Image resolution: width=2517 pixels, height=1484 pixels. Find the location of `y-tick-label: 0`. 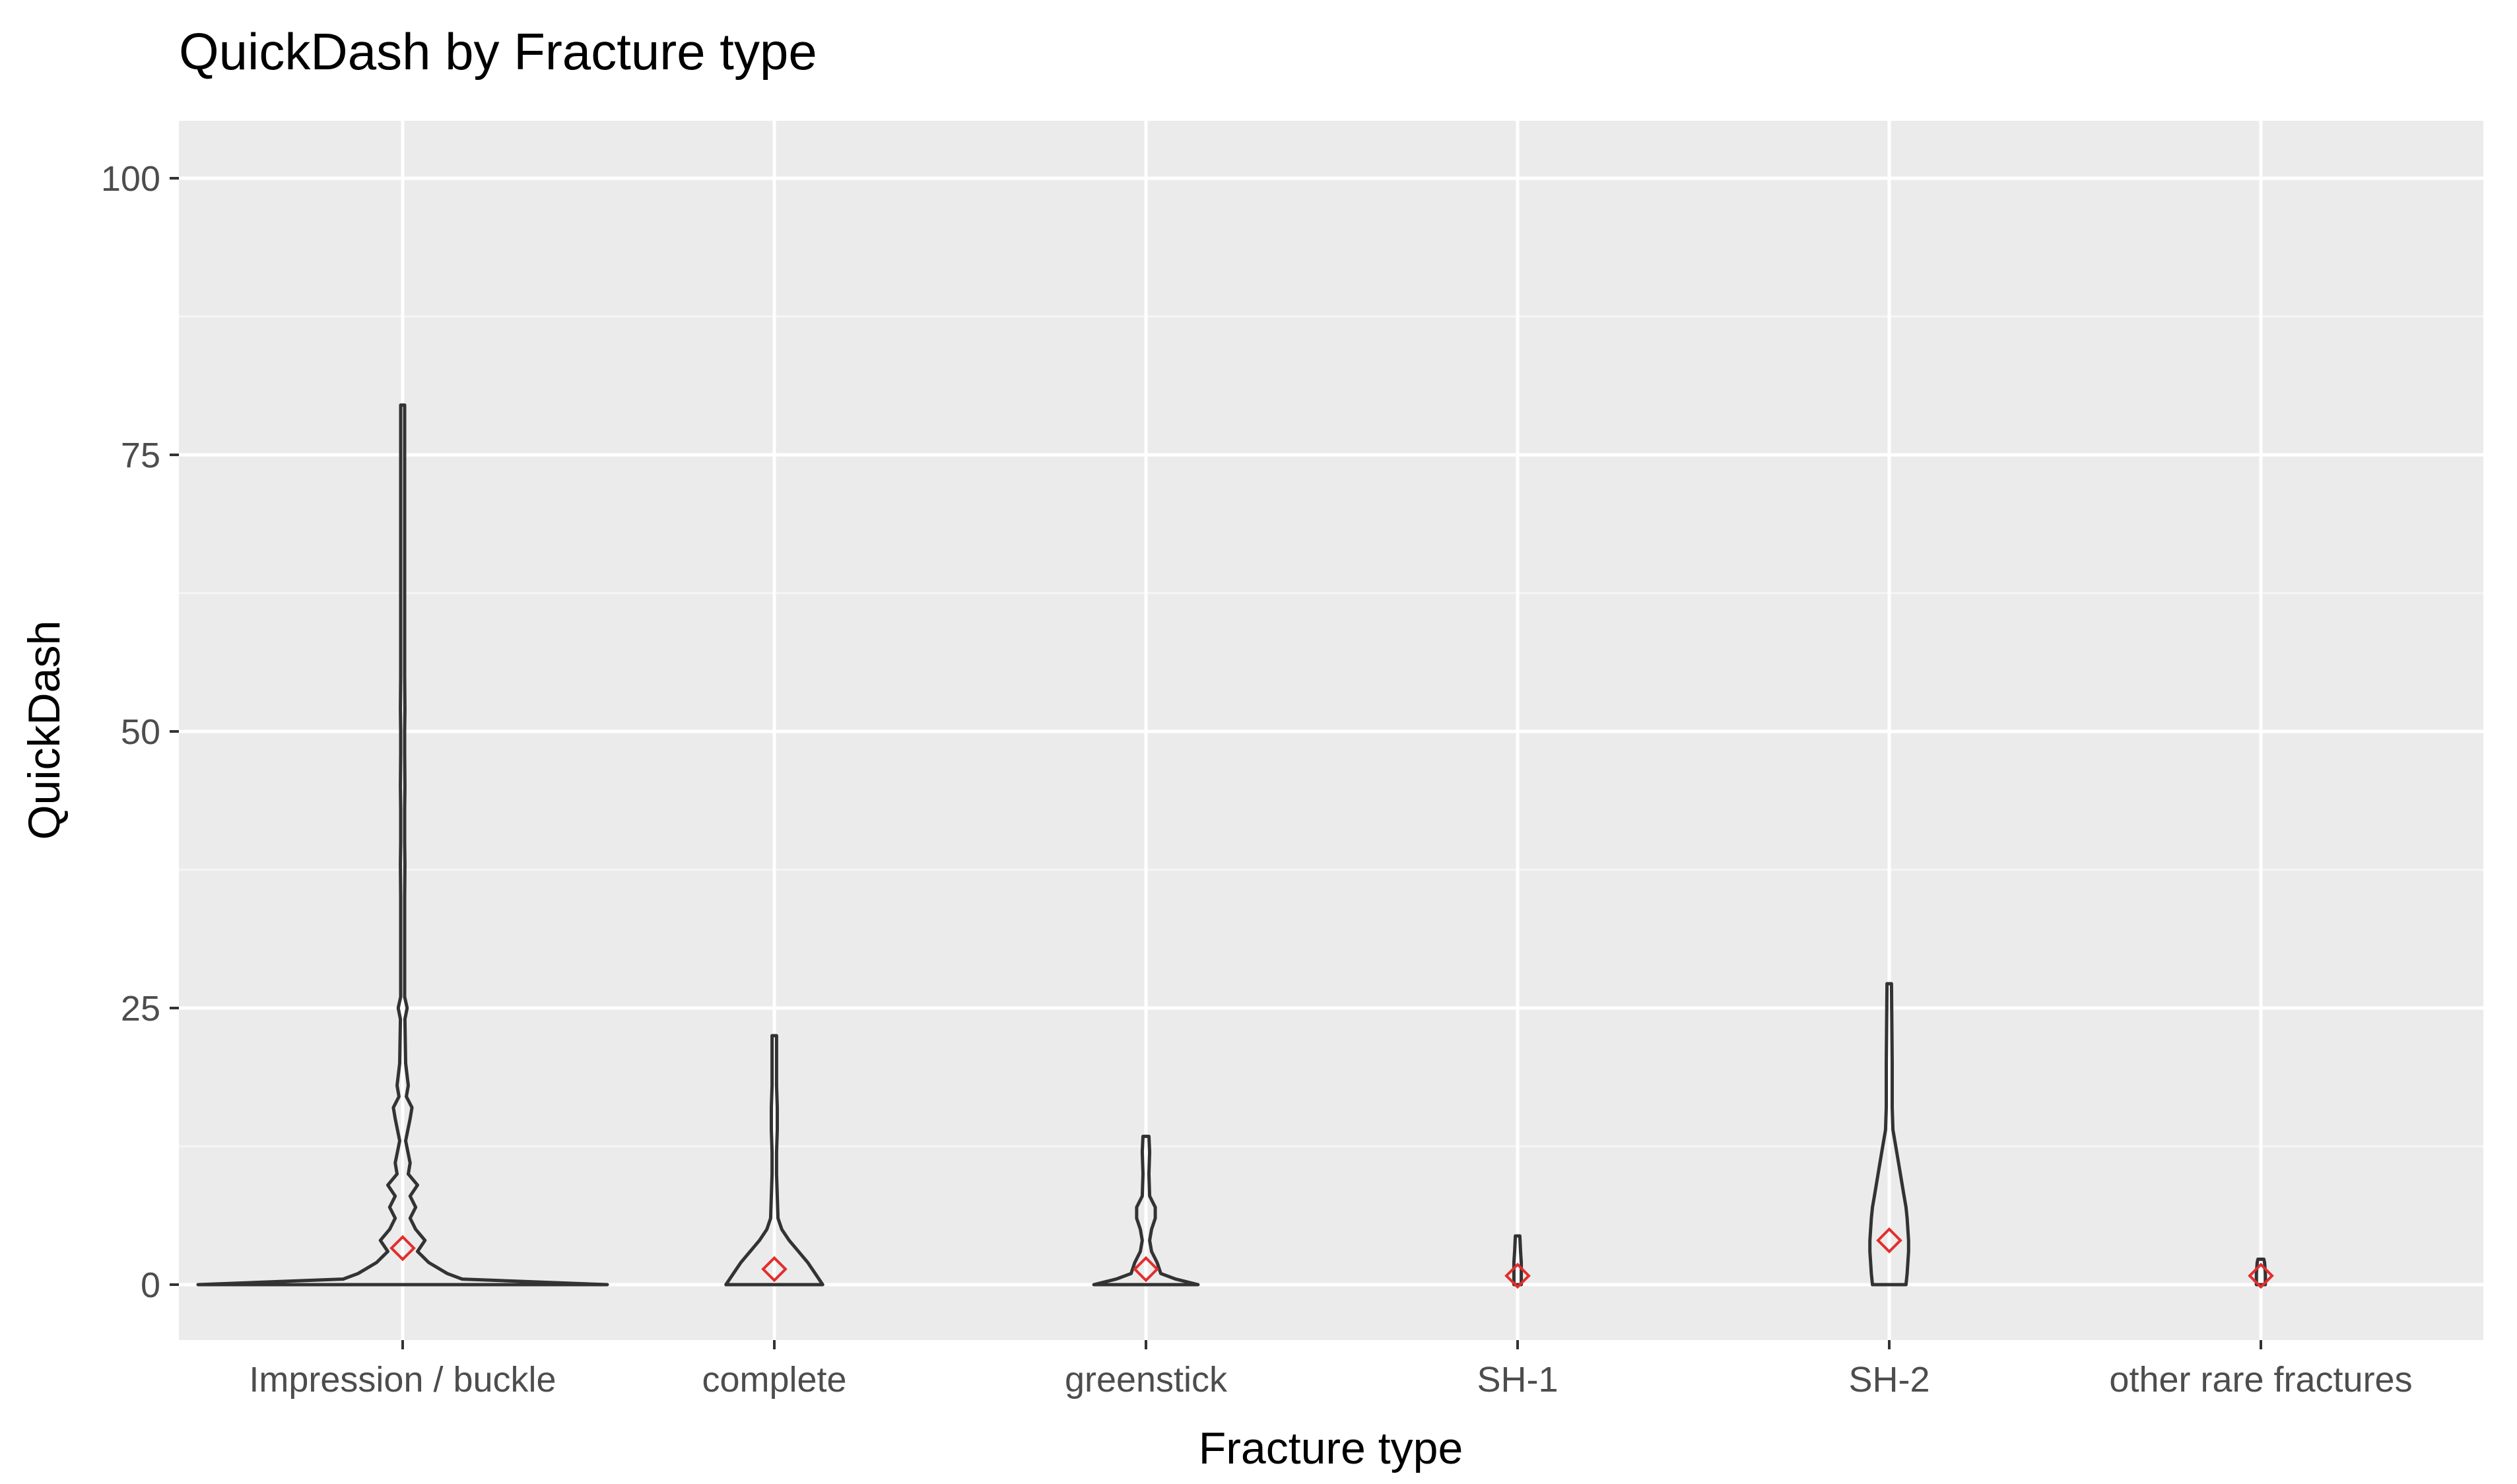

y-tick-label: 0 is located at coordinates (150, 1285).